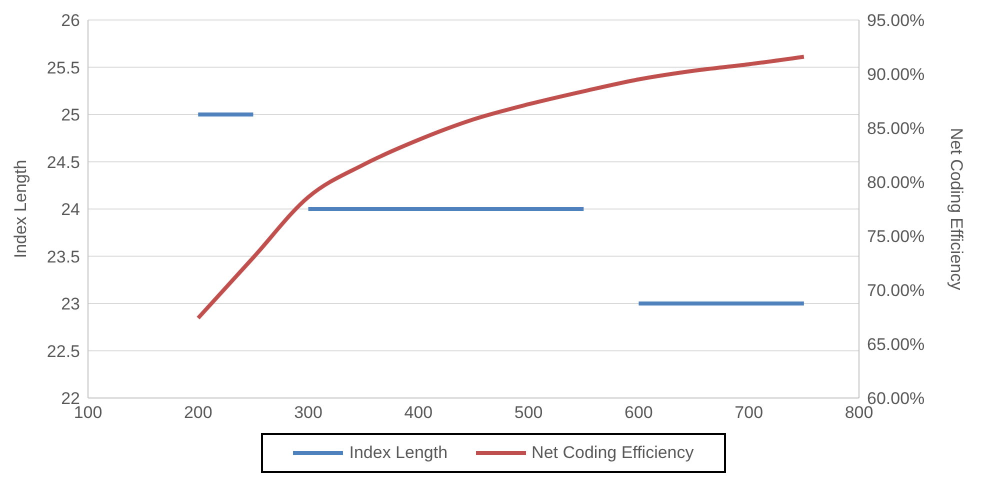  I want to click on y2-tick-label: 75.00%, so click(896, 236).